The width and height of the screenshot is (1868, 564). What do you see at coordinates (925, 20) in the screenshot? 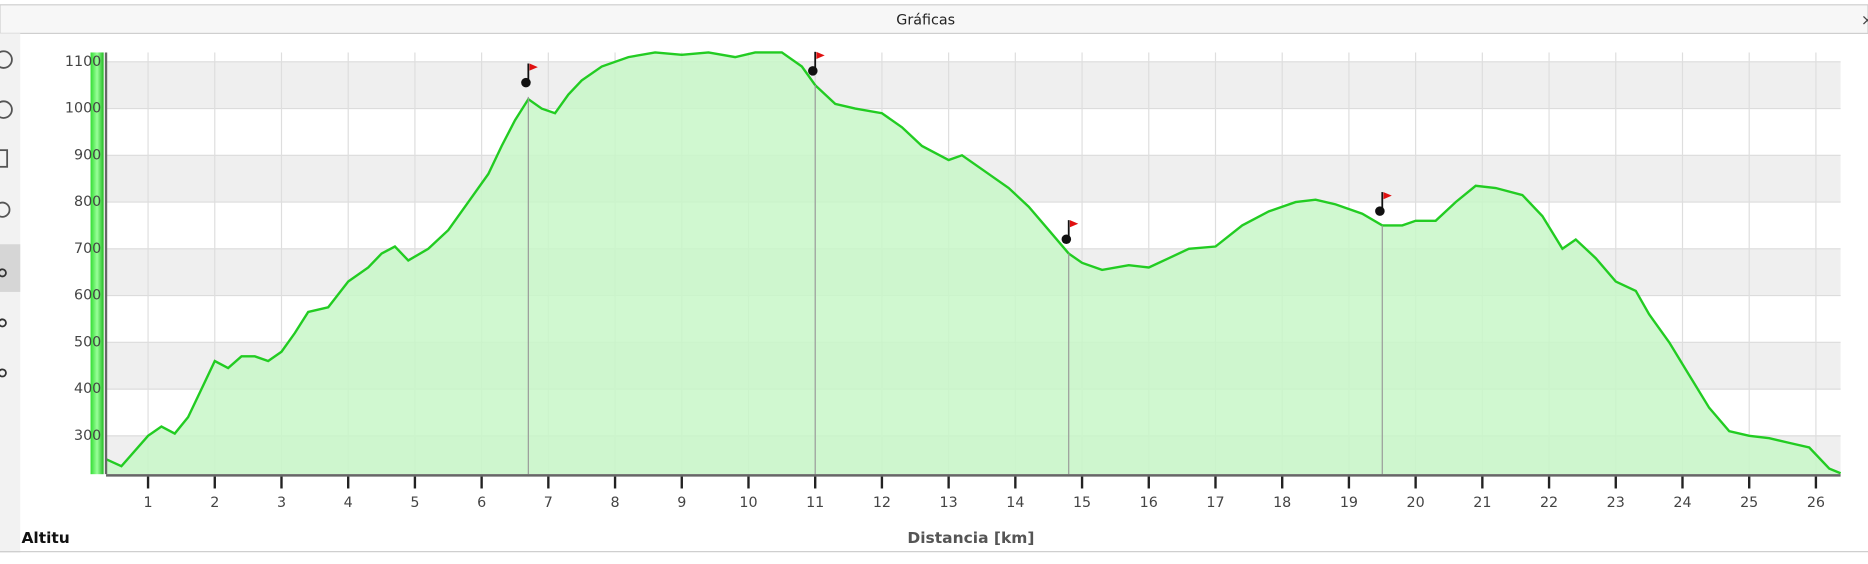
I see `window-title: Gráficas` at bounding box center [925, 20].